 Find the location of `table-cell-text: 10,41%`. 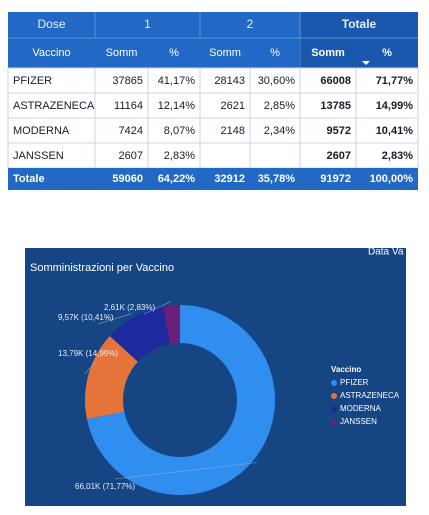

table-cell-text: 10,41% is located at coordinates (395, 131).